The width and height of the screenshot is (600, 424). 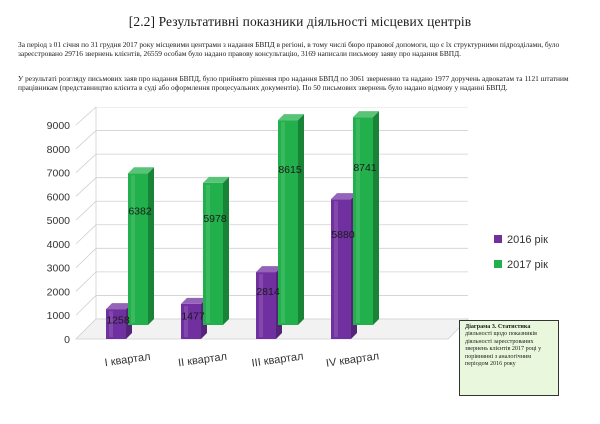 What do you see at coordinates (527, 240) in the screenshot?
I see `legend-label: 2016 рік` at bounding box center [527, 240].